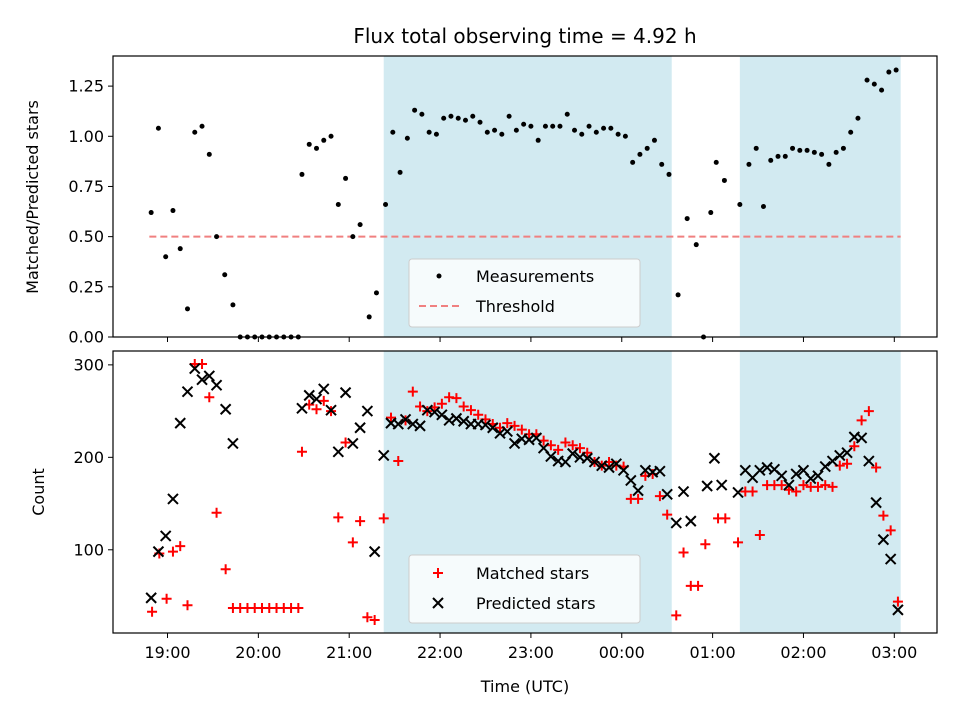  I want to click on bottom-legend-box, so click(524, 589).